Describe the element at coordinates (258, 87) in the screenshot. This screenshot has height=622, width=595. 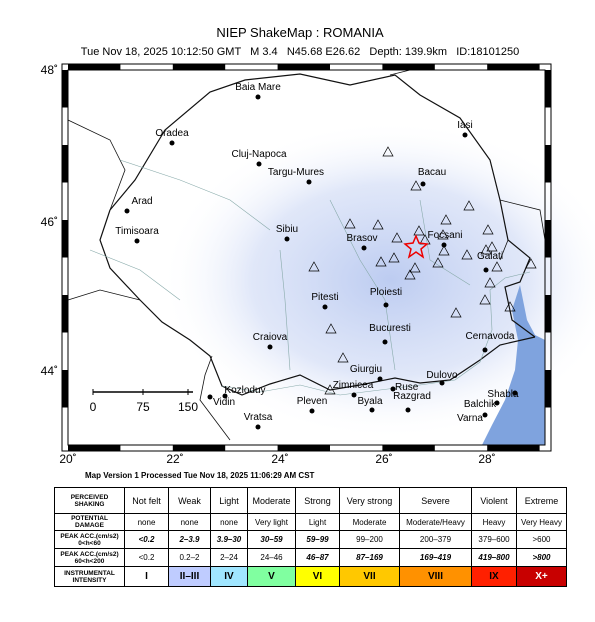
I see `city-label: Baia Mare` at that location.